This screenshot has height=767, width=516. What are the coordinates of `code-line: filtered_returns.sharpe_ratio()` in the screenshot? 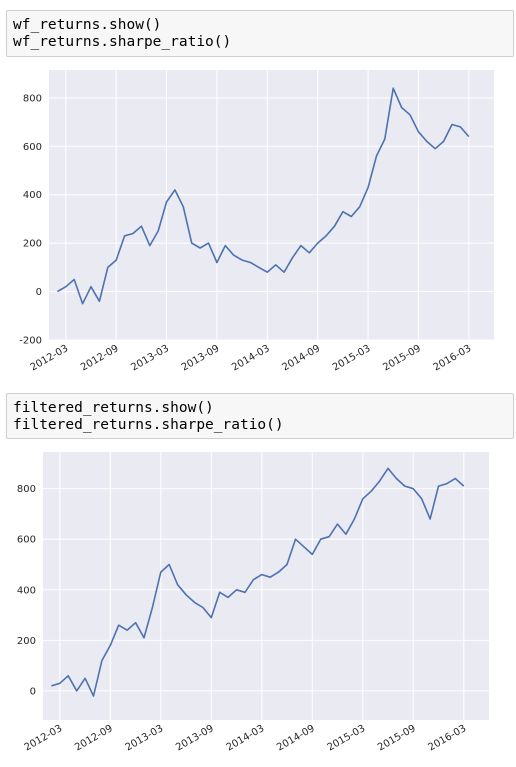 It's located at (148, 425).